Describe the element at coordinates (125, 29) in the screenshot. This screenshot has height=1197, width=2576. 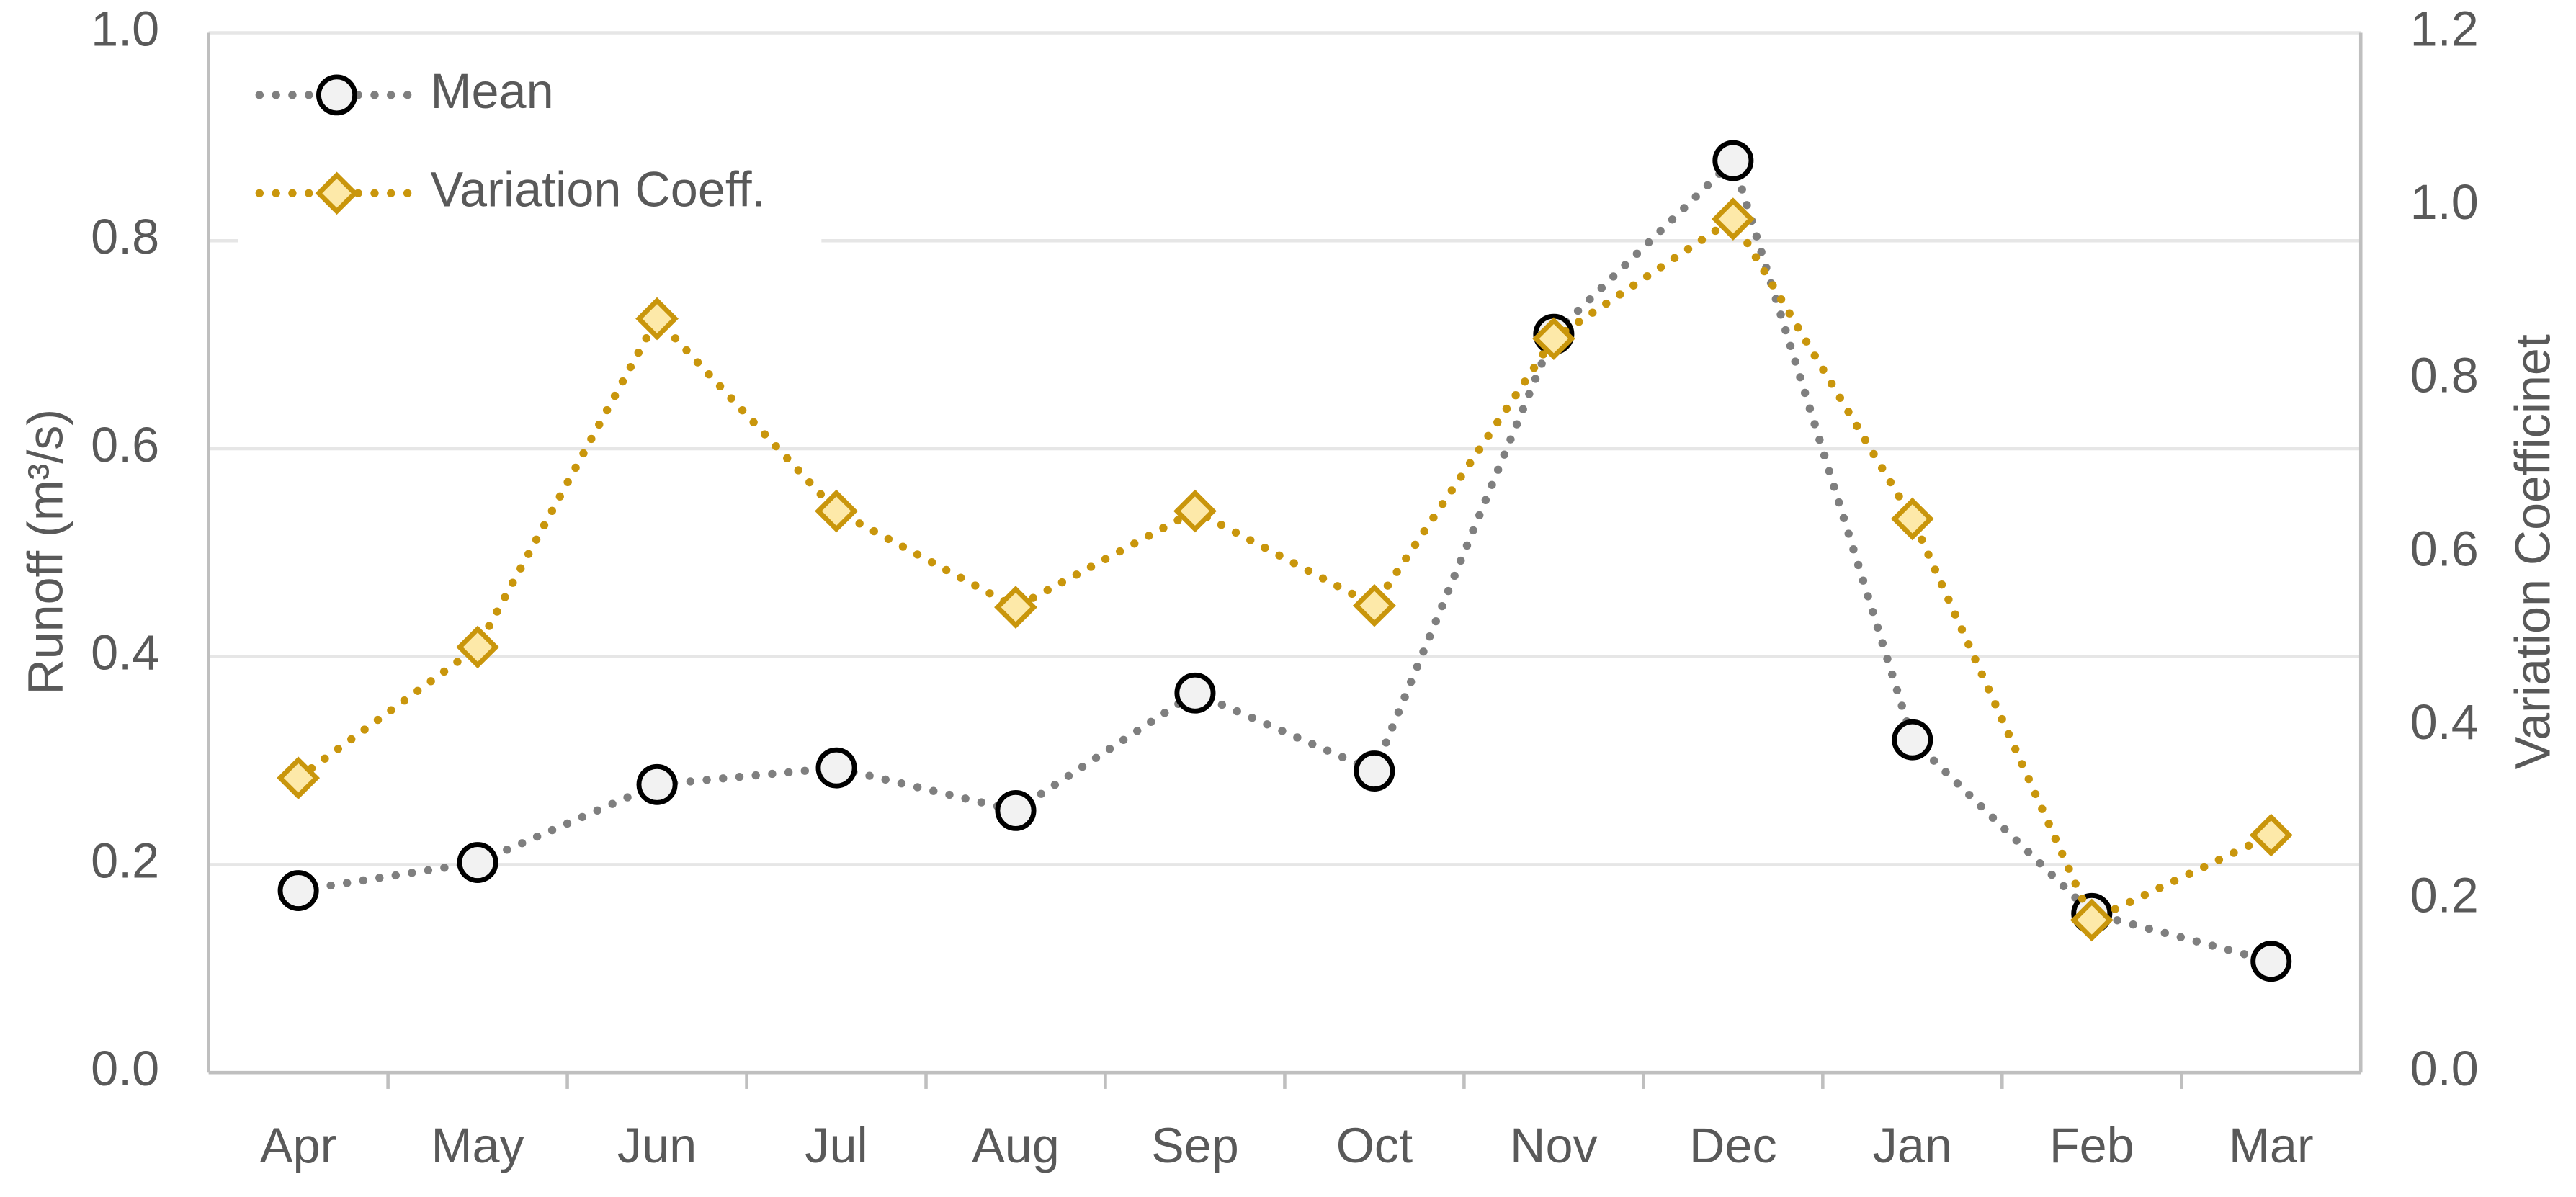
I see `y-tick-label: 1.0` at that location.